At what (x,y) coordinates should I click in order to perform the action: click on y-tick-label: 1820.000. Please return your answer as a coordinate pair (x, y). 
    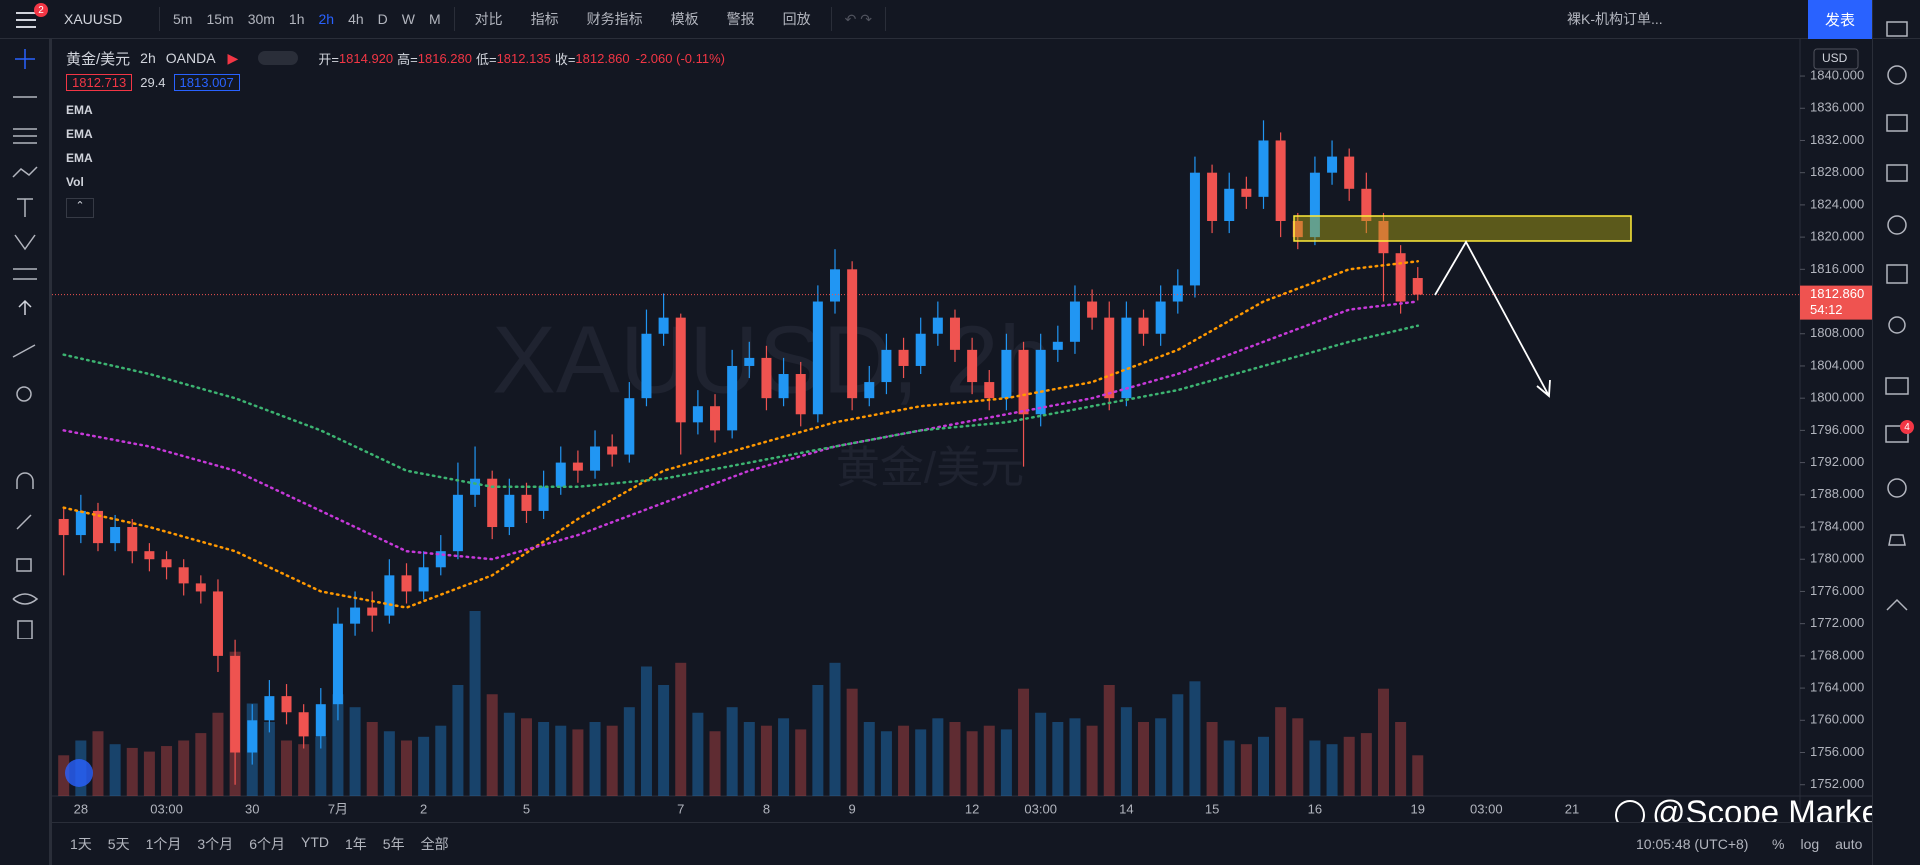
    Looking at the image, I should click on (1837, 236).